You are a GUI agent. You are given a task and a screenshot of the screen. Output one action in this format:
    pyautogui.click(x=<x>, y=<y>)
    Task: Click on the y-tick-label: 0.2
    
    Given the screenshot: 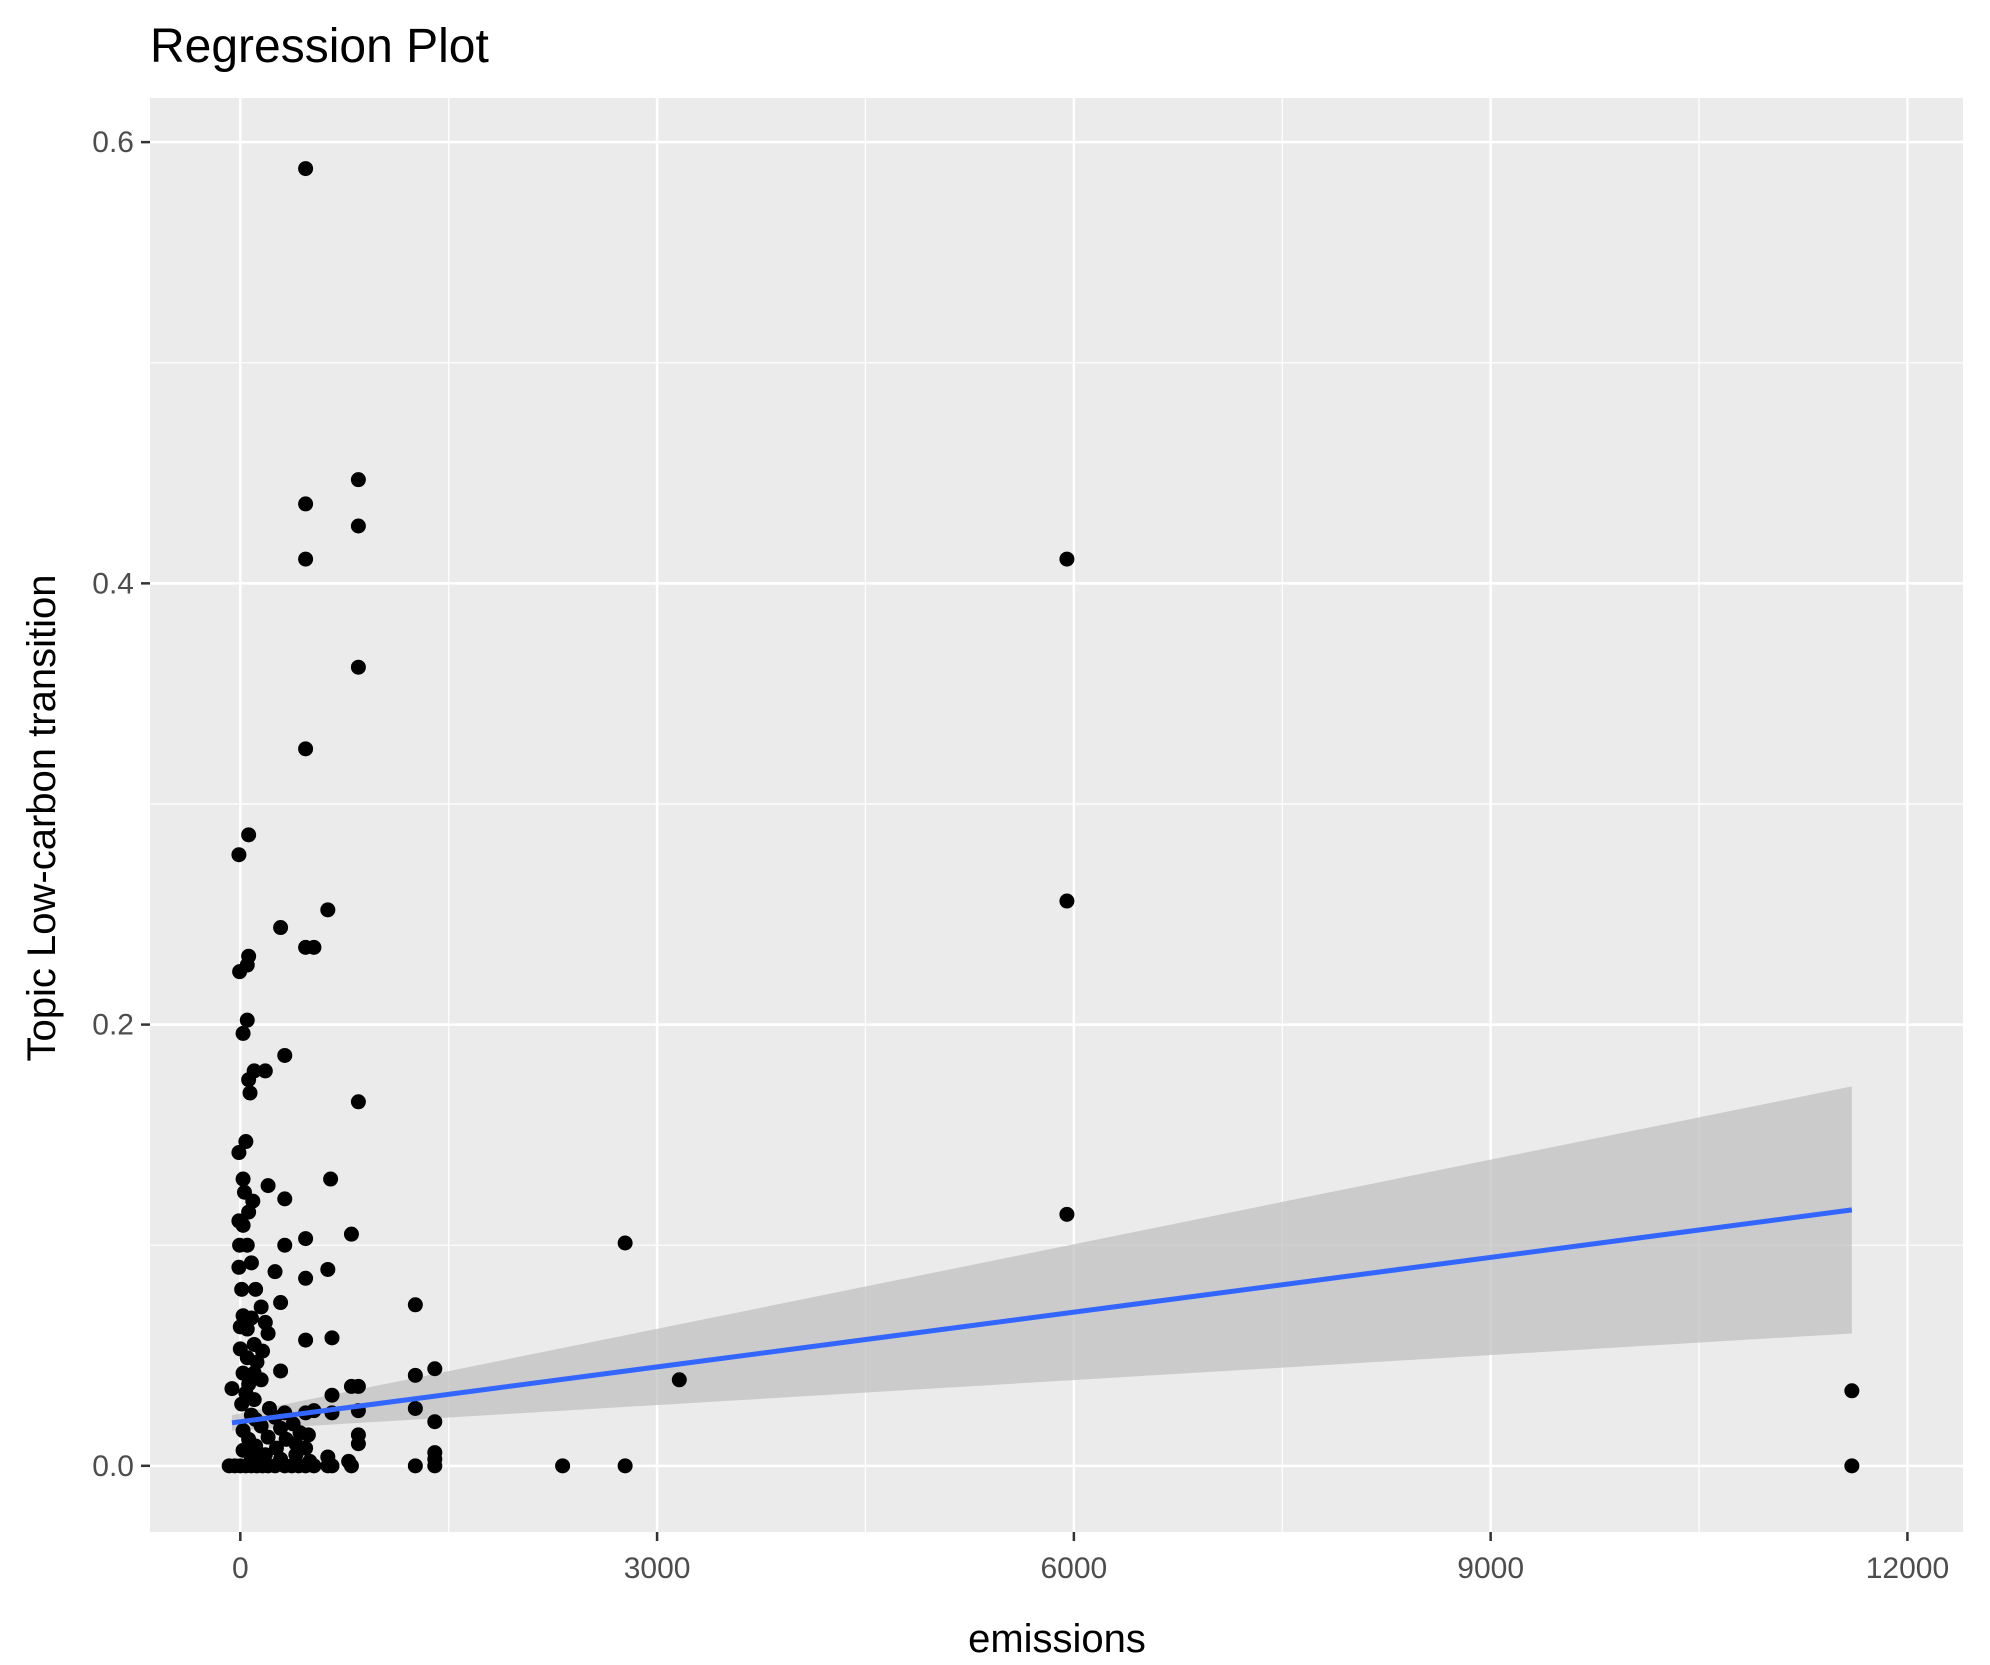 What is the action you would take?
    pyautogui.click(x=113, y=1025)
    